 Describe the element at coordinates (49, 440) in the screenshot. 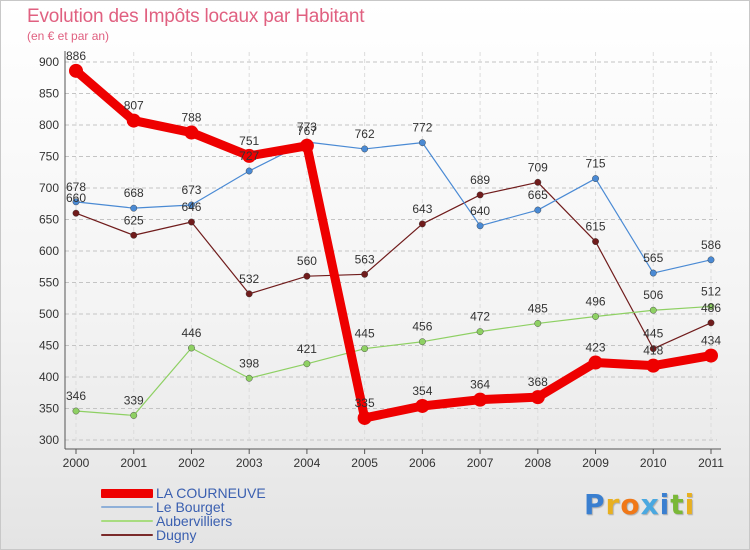

I see `y-tick-label: 300` at that location.